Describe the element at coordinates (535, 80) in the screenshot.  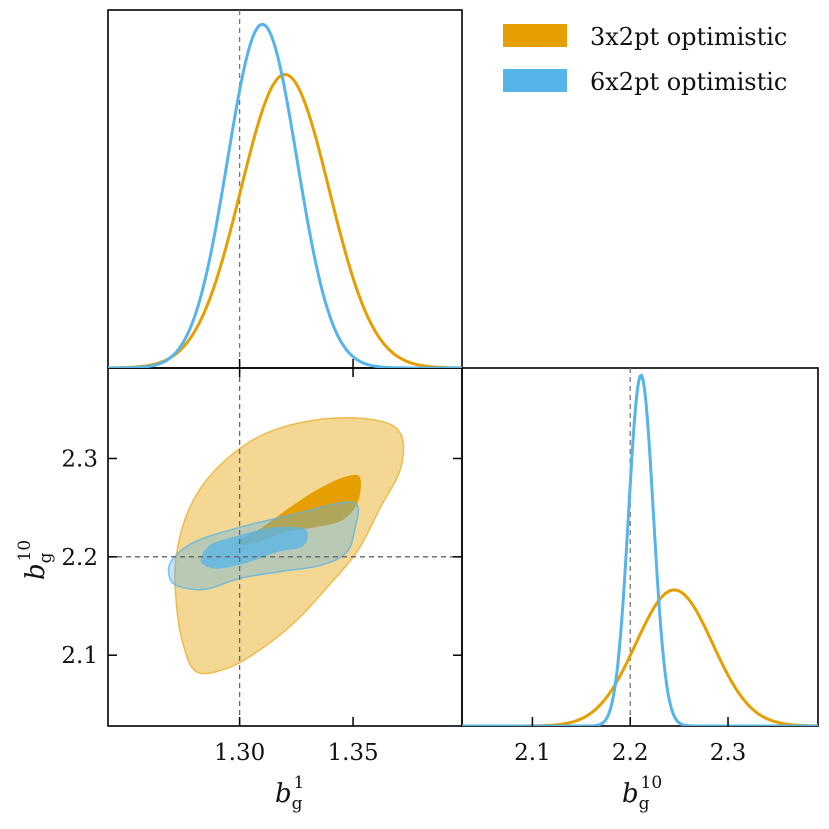
I see `legend-swatch-6x2pt` at that location.